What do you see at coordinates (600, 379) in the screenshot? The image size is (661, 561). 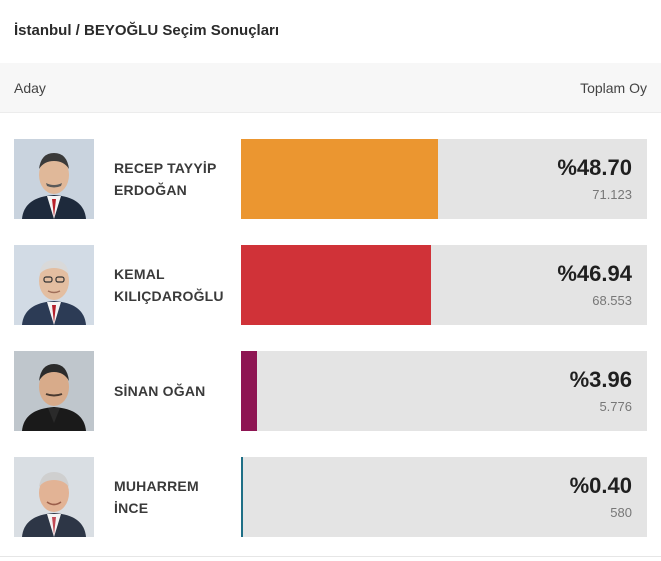 I see `vote-percent: %3.96` at bounding box center [600, 379].